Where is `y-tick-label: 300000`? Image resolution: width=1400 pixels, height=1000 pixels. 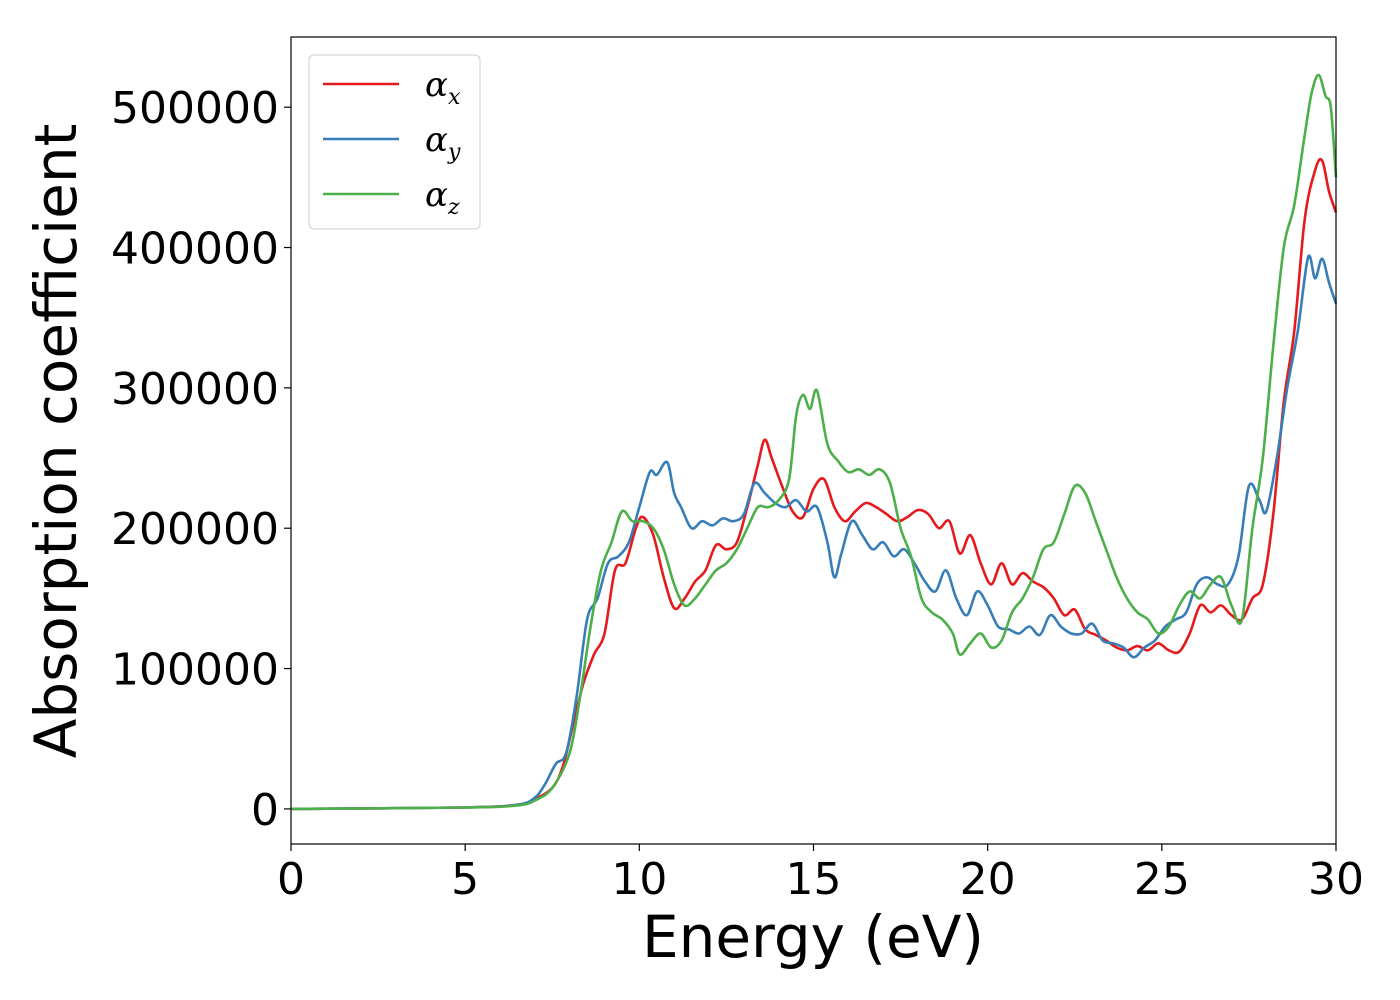 y-tick-label: 300000 is located at coordinates (195, 389).